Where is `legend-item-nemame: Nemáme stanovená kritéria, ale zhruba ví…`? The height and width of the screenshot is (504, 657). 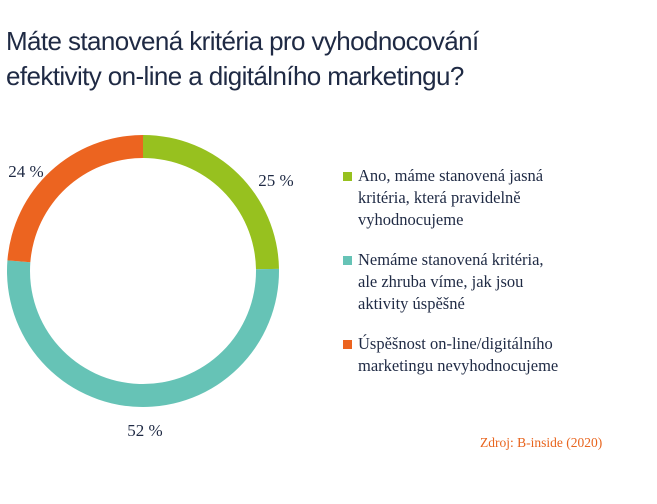
legend-item-nemame: Nemáme stanovená kritéria, ale zhruba ví… is located at coordinates (493, 282).